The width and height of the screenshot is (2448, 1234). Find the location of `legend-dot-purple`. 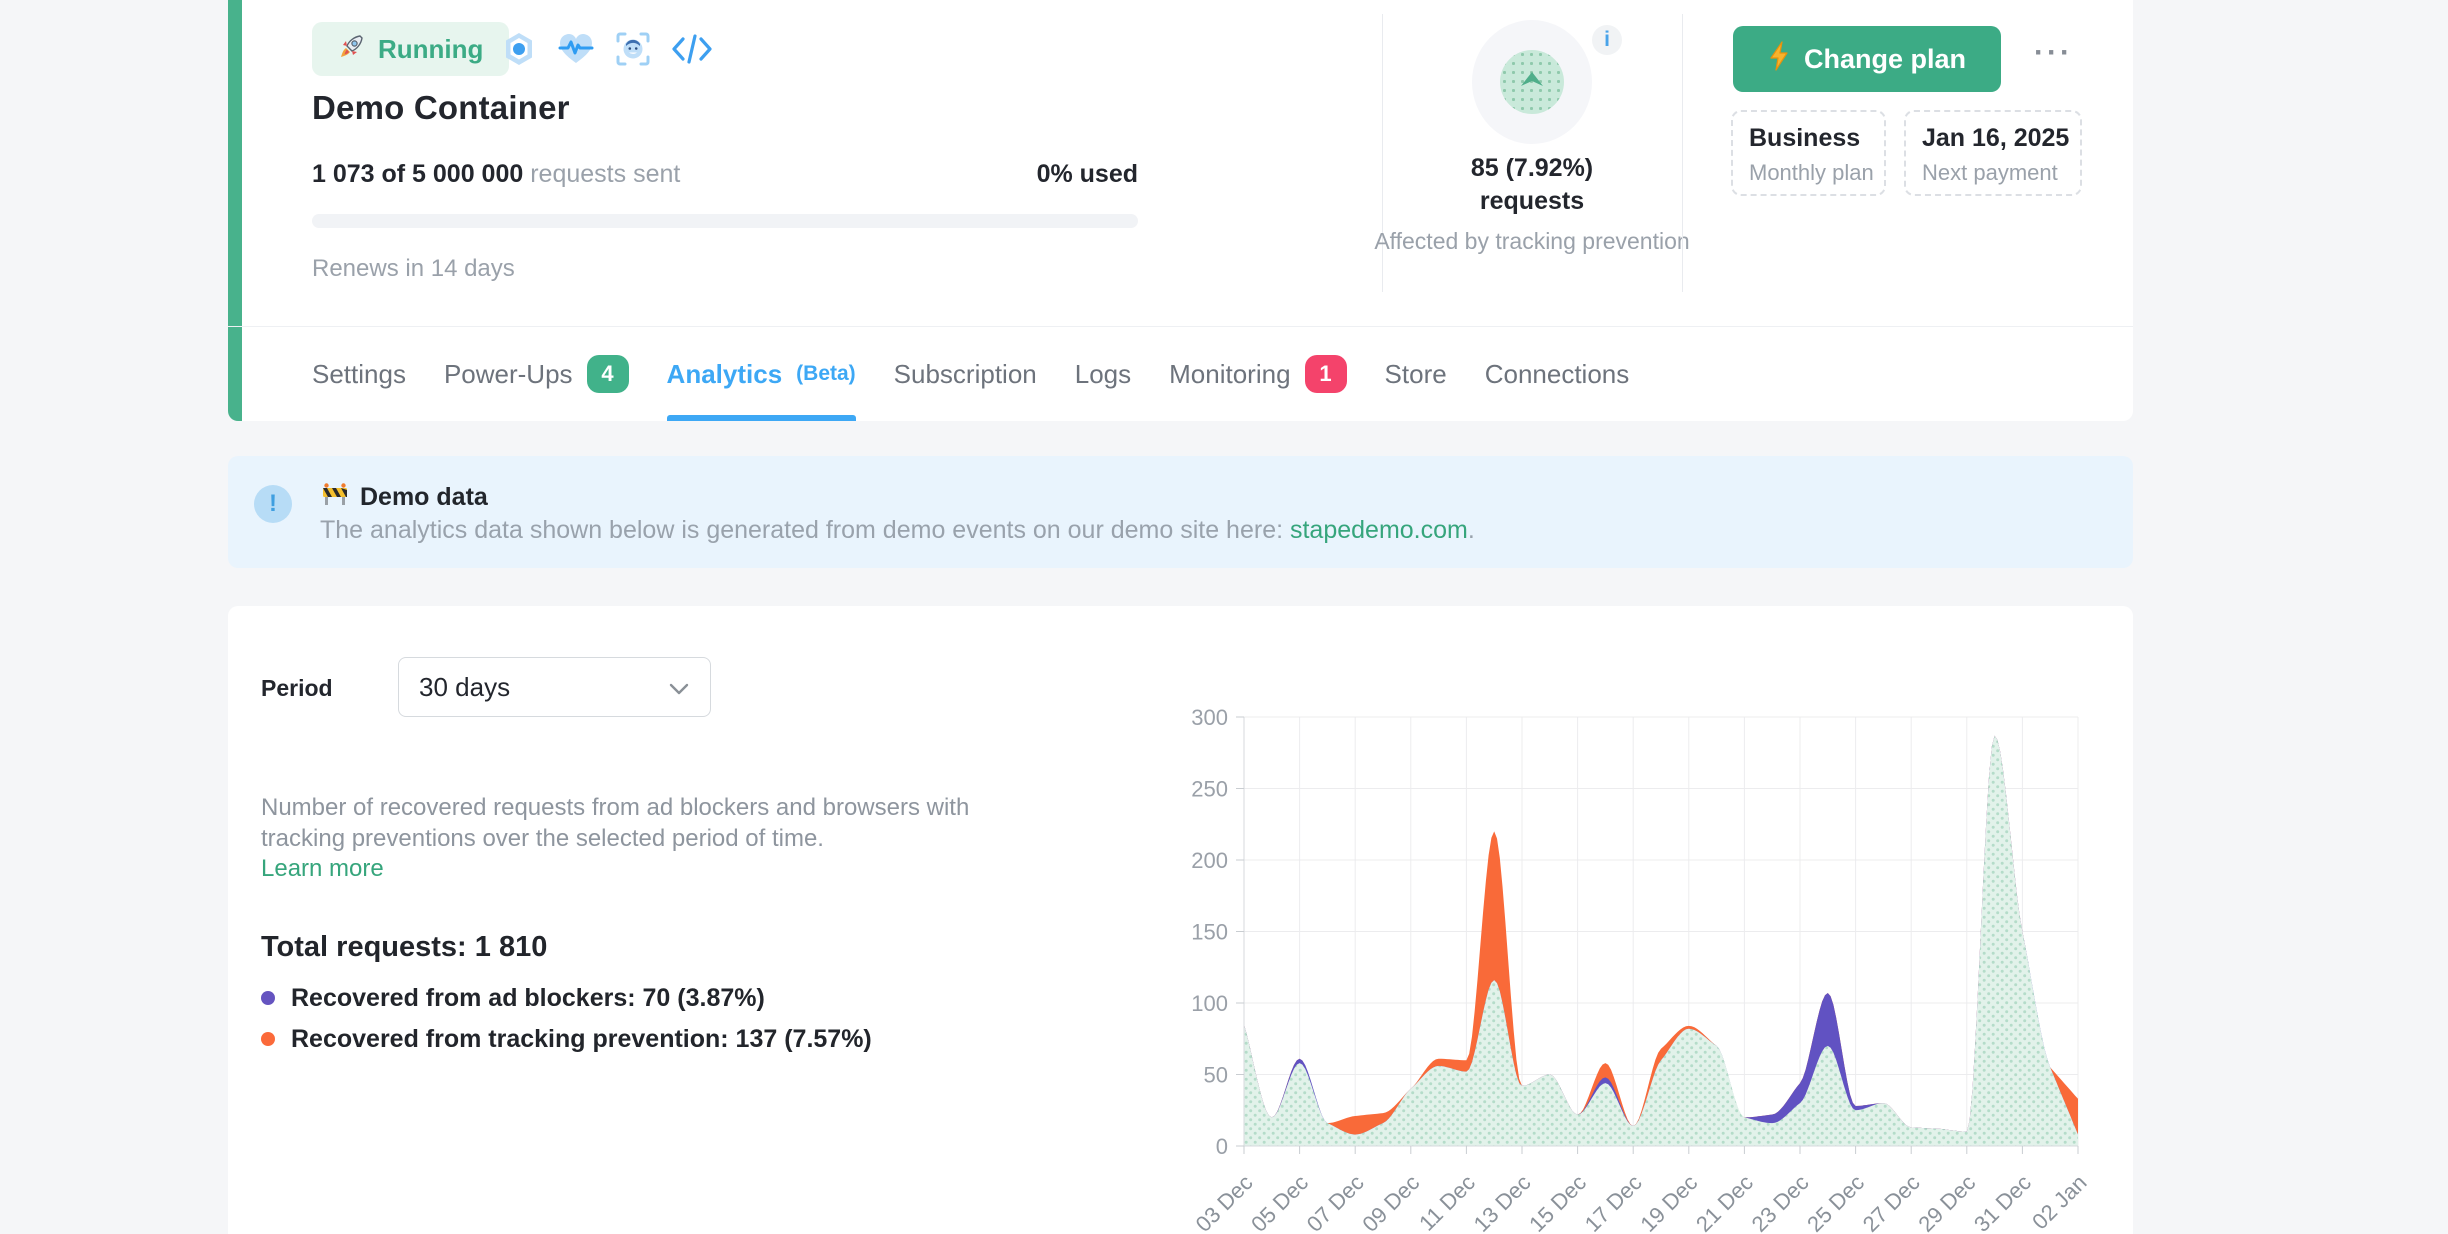

legend-dot-purple is located at coordinates (268, 998).